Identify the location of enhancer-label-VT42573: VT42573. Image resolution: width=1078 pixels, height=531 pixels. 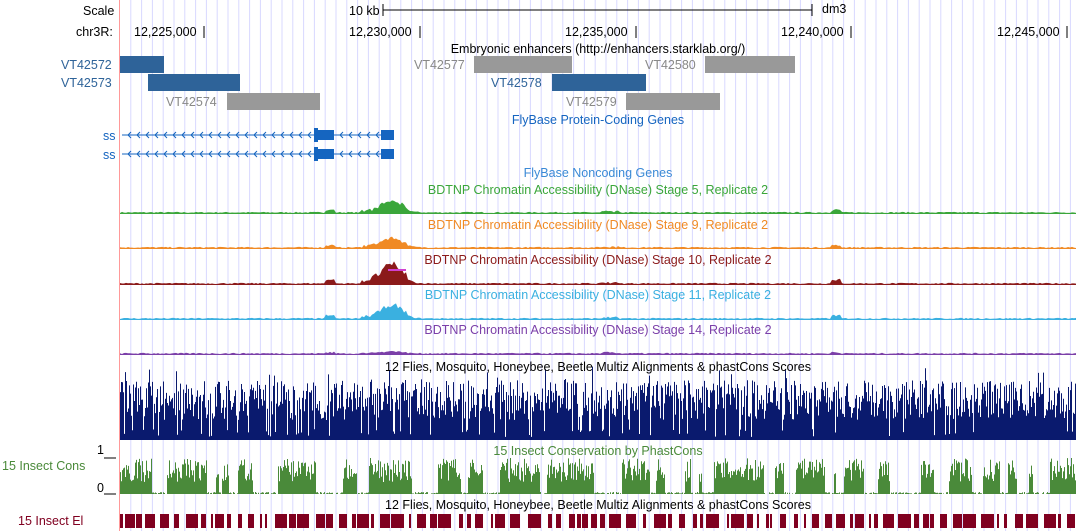
(86, 83).